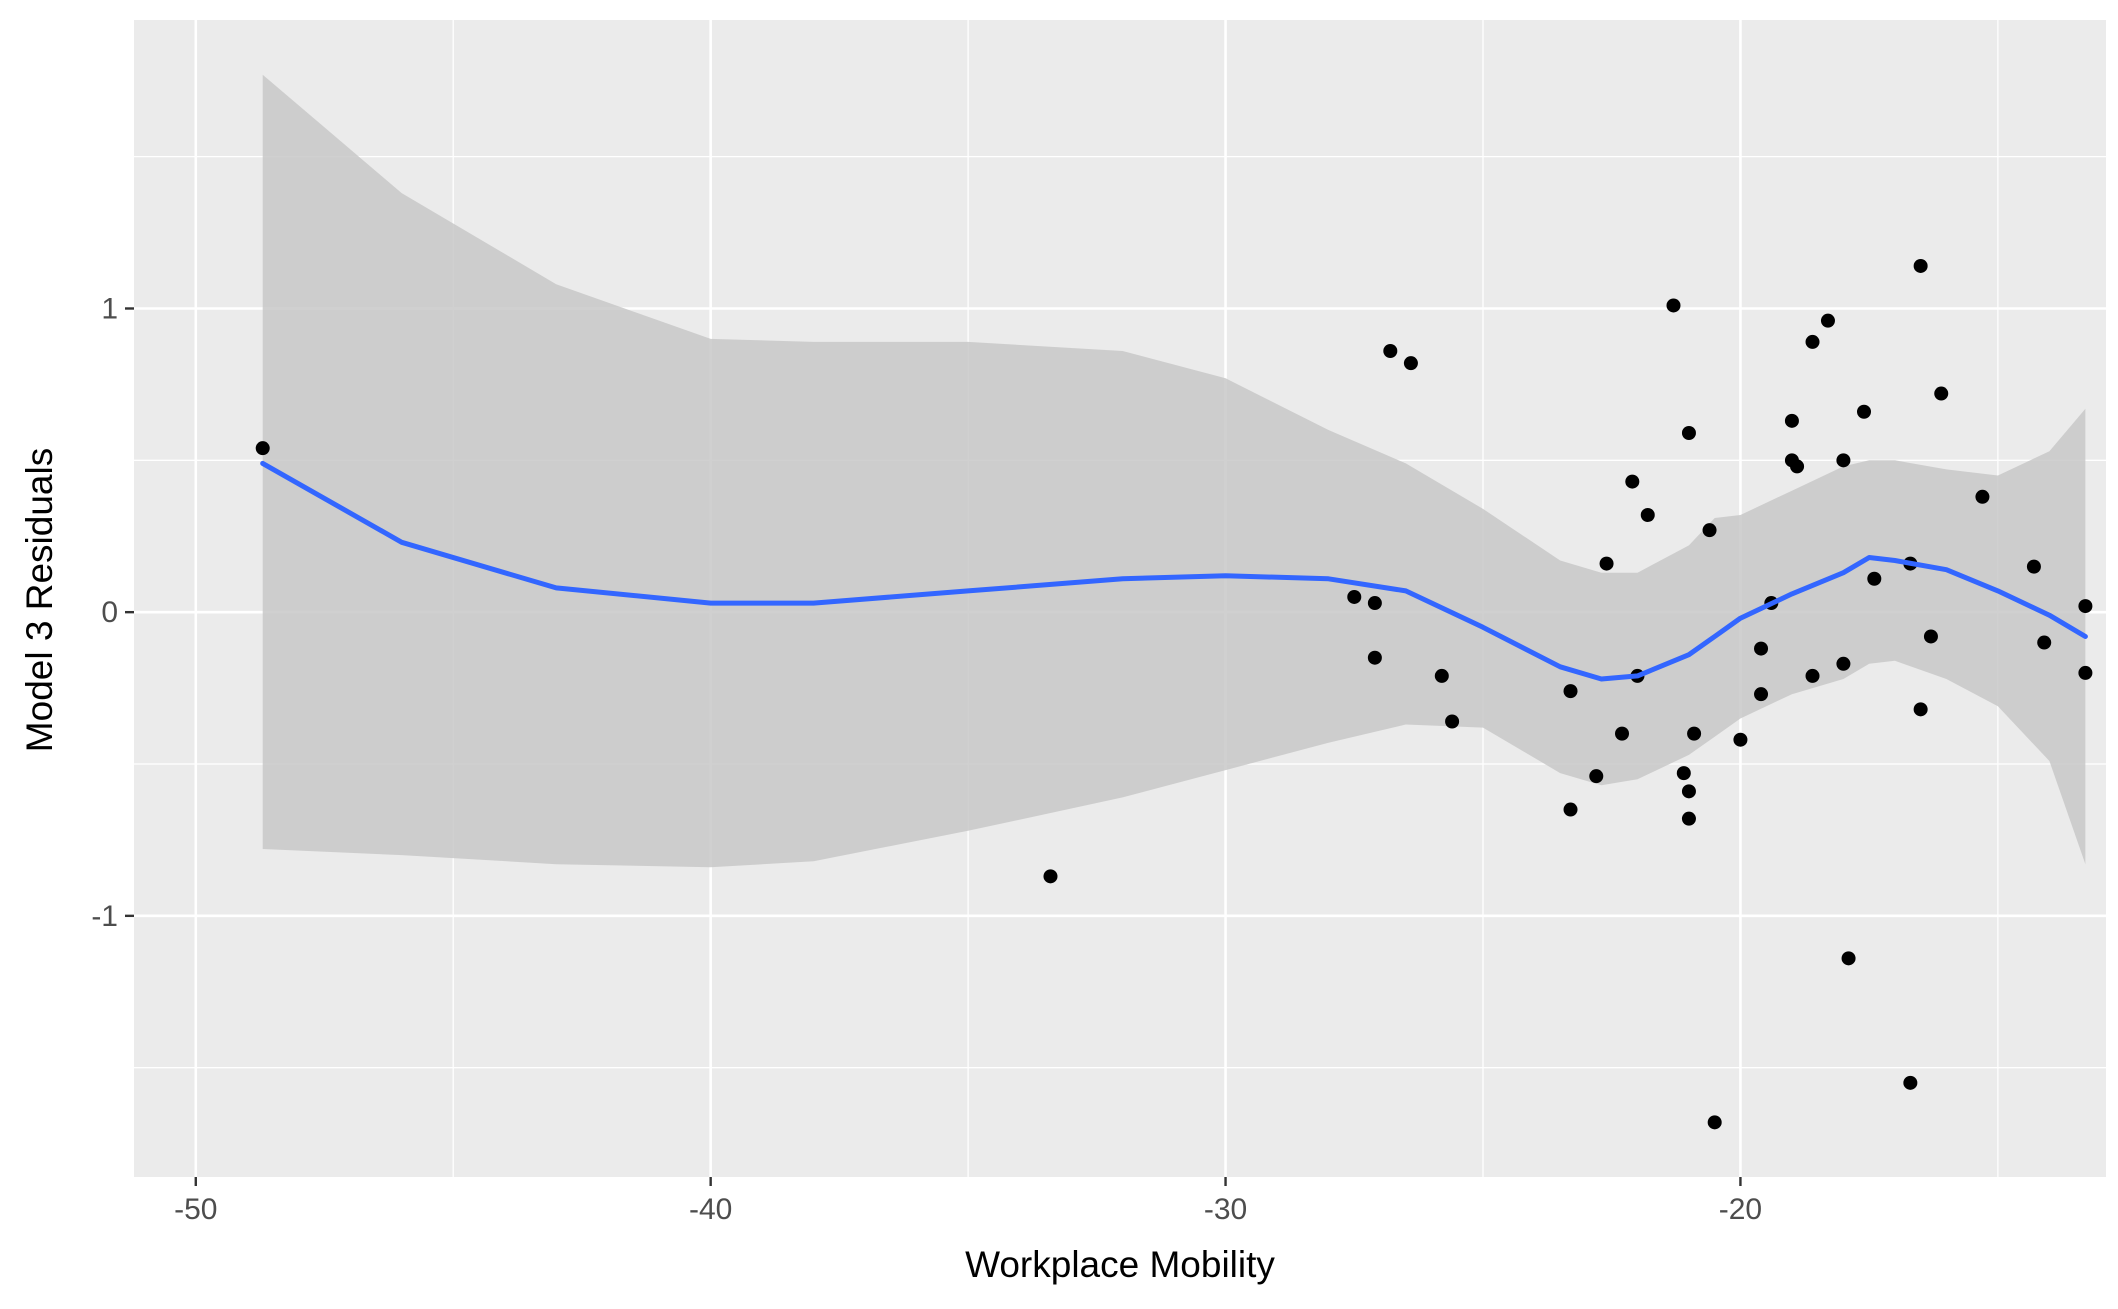  Describe the element at coordinates (710, 1209) in the screenshot. I see `x-tick-label: -40` at that location.